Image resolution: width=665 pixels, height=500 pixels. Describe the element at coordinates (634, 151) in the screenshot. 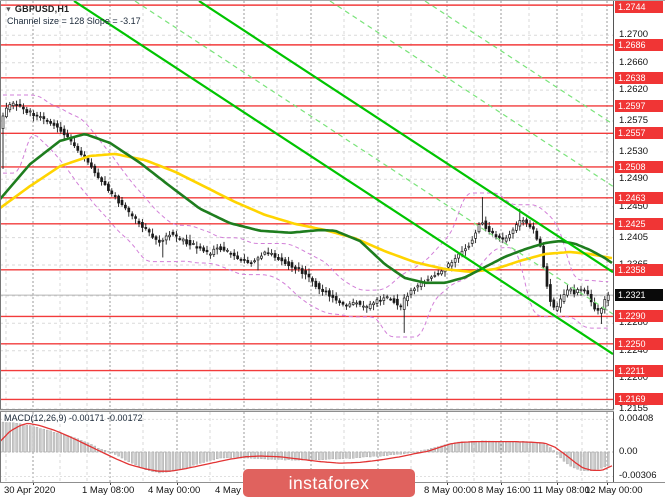

I see `price-axis-label: 1.2530` at that location.